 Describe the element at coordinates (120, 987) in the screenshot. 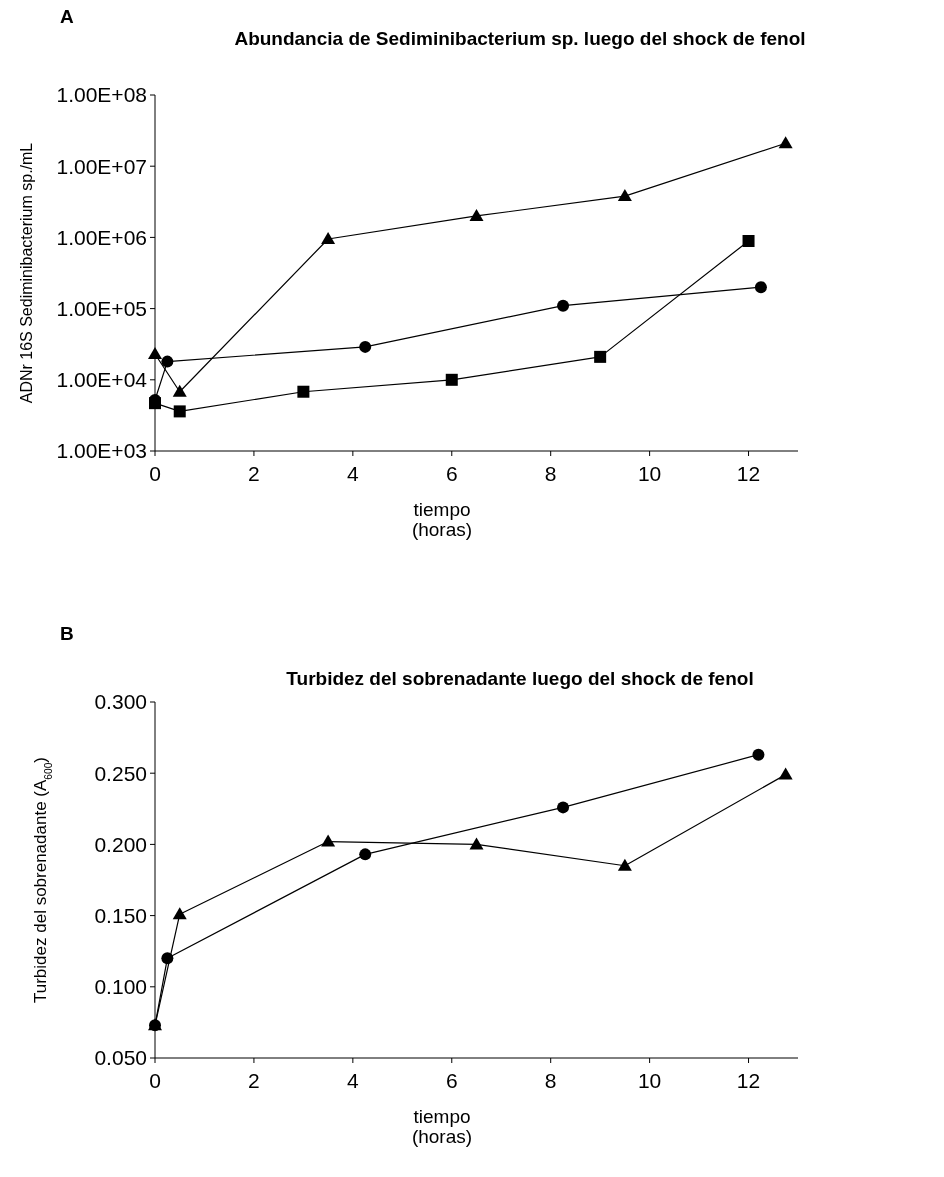

I see `y-tick-label: 0.100` at that location.